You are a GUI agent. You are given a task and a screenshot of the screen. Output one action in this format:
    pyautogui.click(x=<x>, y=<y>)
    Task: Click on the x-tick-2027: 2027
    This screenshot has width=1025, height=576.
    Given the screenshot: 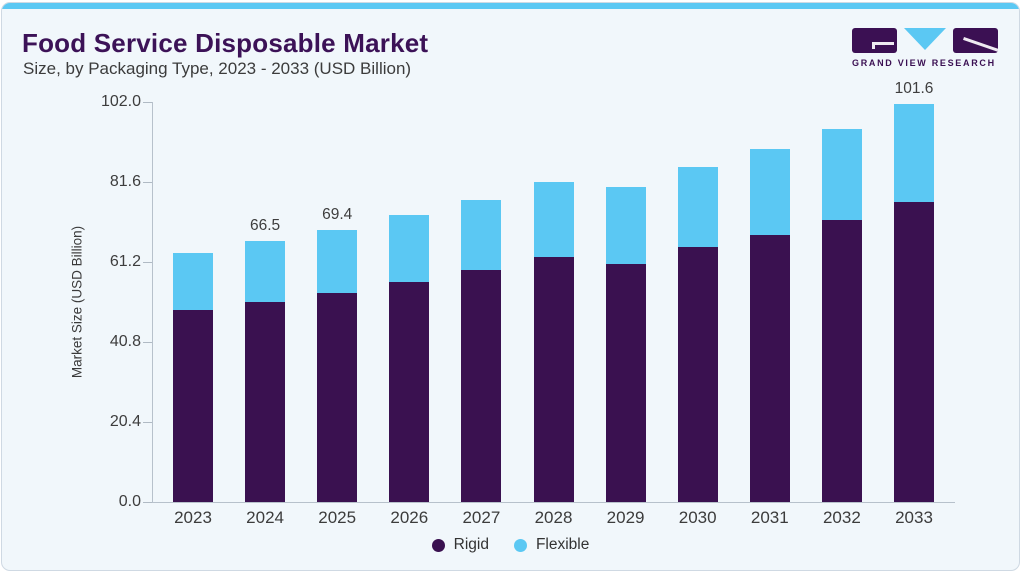 What is the action you would take?
    pyautogui.click(x=481, y=517)
    